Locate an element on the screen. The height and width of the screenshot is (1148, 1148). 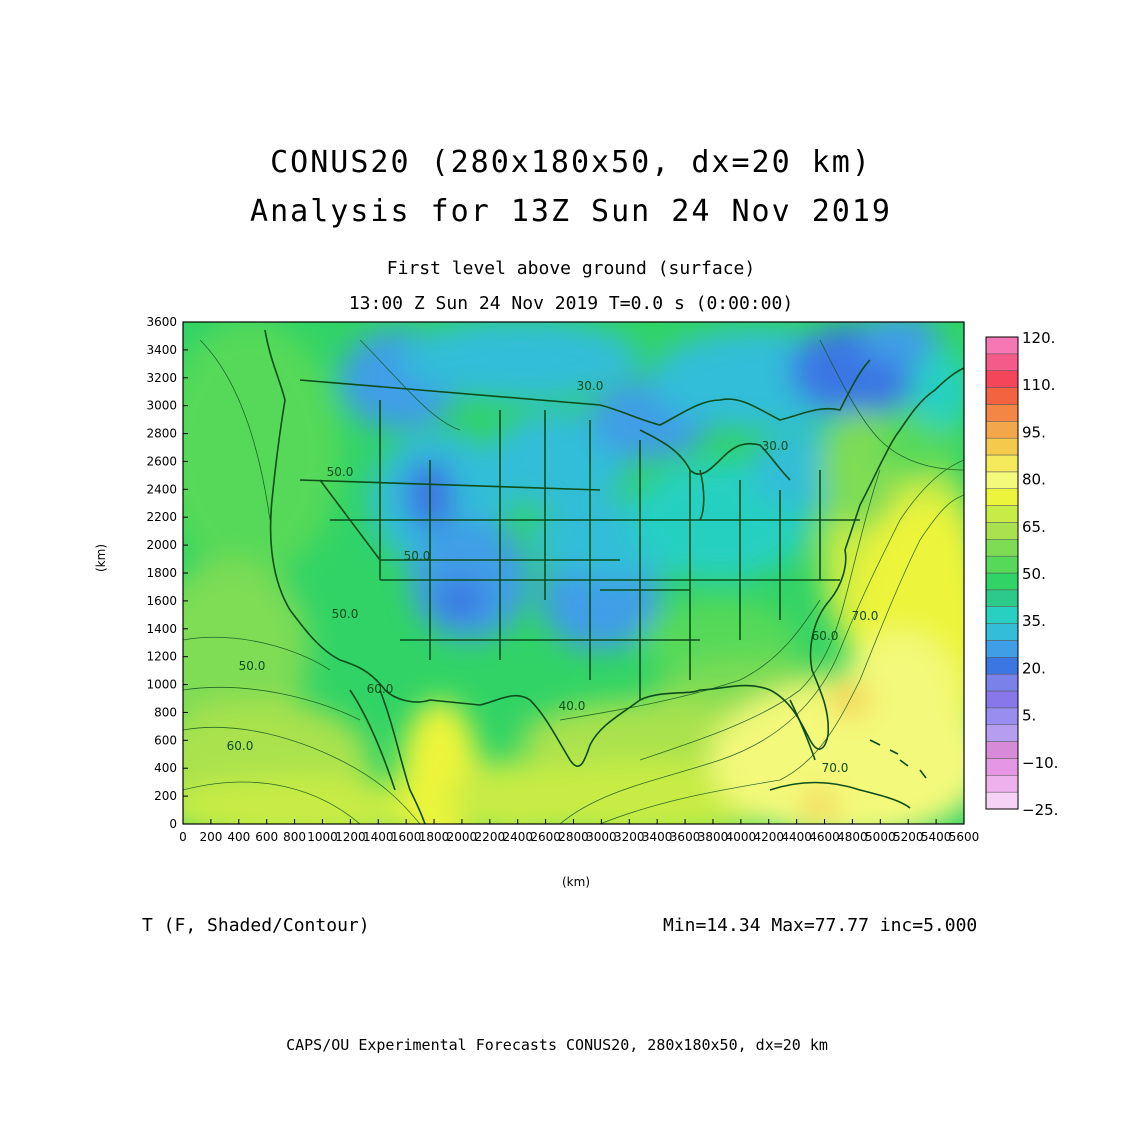
contour-label: 70.0 is located at coordinates (835, 768).